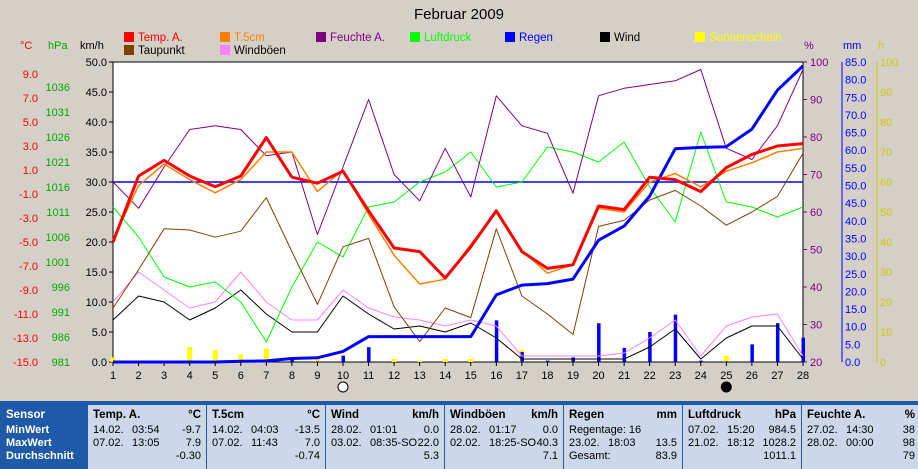 Image resolution: width=918 pixels, height=469 pixels. I want to click on x-tick-label: 8, so click(292, 376).